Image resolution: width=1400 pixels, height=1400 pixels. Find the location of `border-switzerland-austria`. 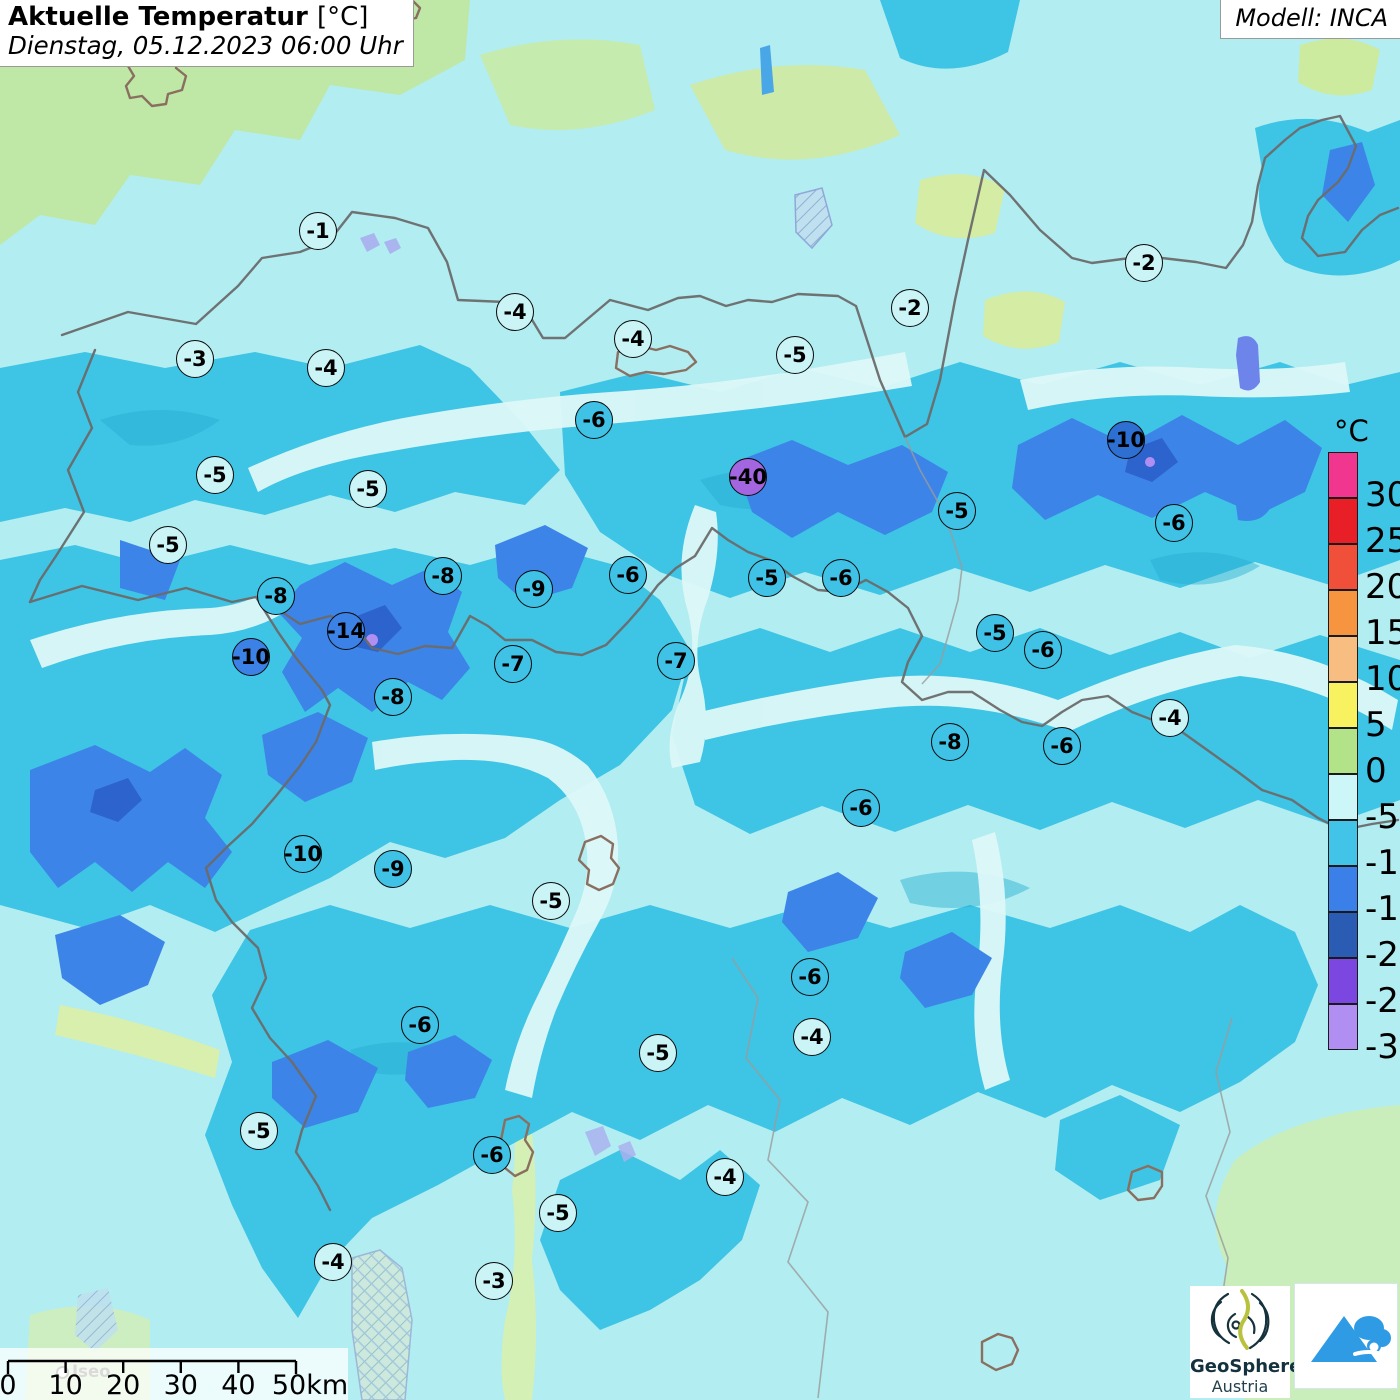

border-switzerland-austria is located at coordinates (62, 476).